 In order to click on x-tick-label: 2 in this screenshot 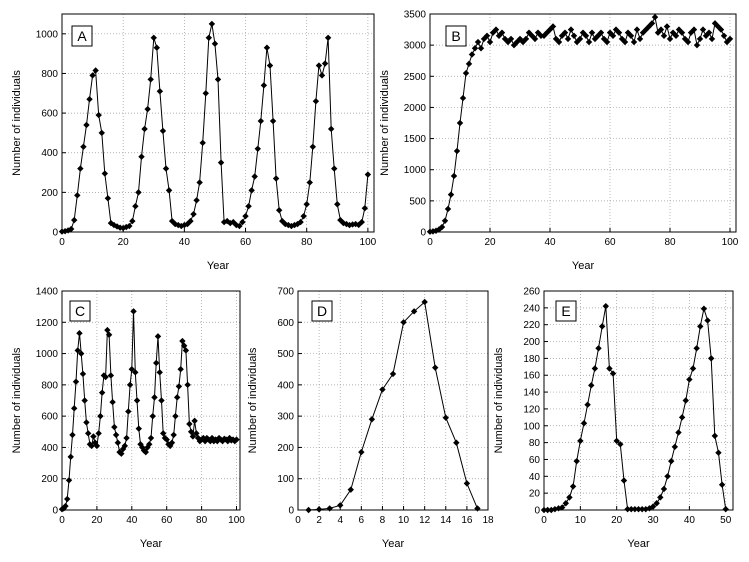, I will do `click(319, 520)`.